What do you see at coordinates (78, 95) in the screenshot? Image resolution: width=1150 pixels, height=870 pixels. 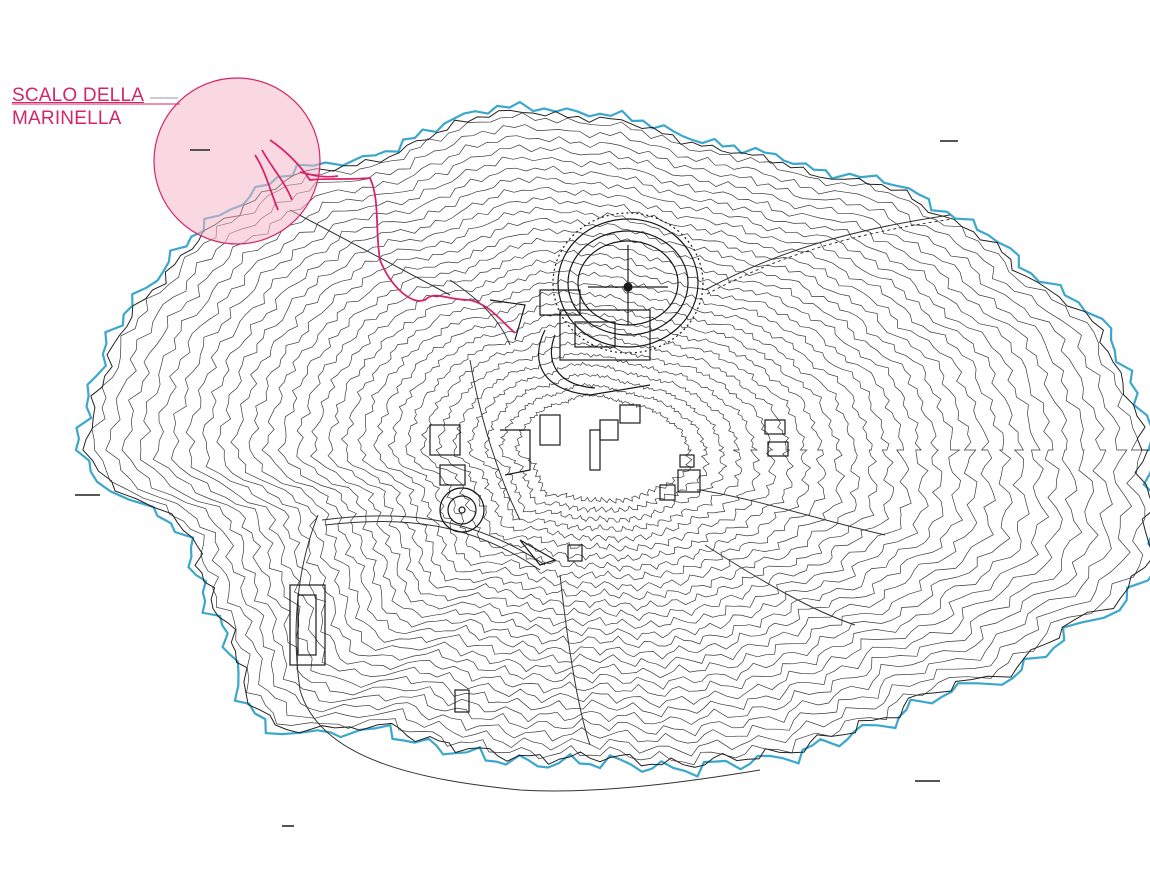 I see `callout-line-1: SCALO DELLA` at bounding box center [78, 95].